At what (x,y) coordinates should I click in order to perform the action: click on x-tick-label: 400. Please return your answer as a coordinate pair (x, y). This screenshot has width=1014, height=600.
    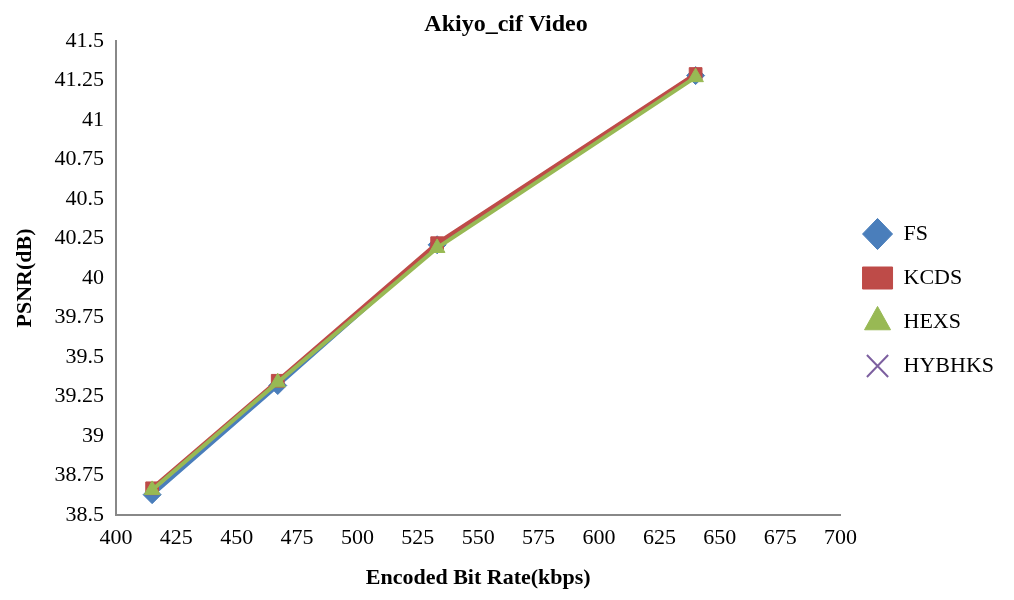
    Looking at the image, I should click on (116, 537).